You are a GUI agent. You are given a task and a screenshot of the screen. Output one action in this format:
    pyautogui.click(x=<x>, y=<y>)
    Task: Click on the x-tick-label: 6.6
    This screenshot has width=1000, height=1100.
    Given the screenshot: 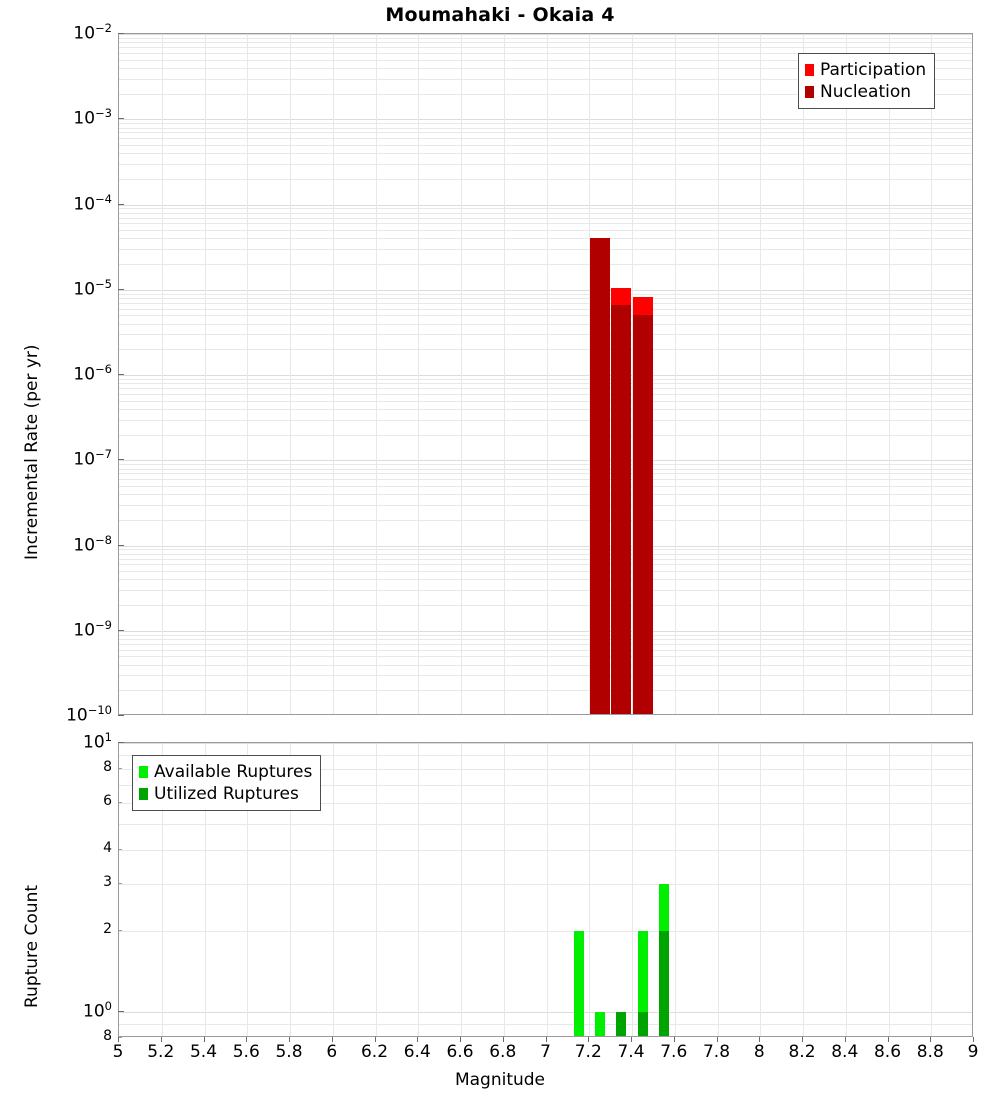 What is the action you would take?
    pyautogui.click(x=460, y=1052)
    